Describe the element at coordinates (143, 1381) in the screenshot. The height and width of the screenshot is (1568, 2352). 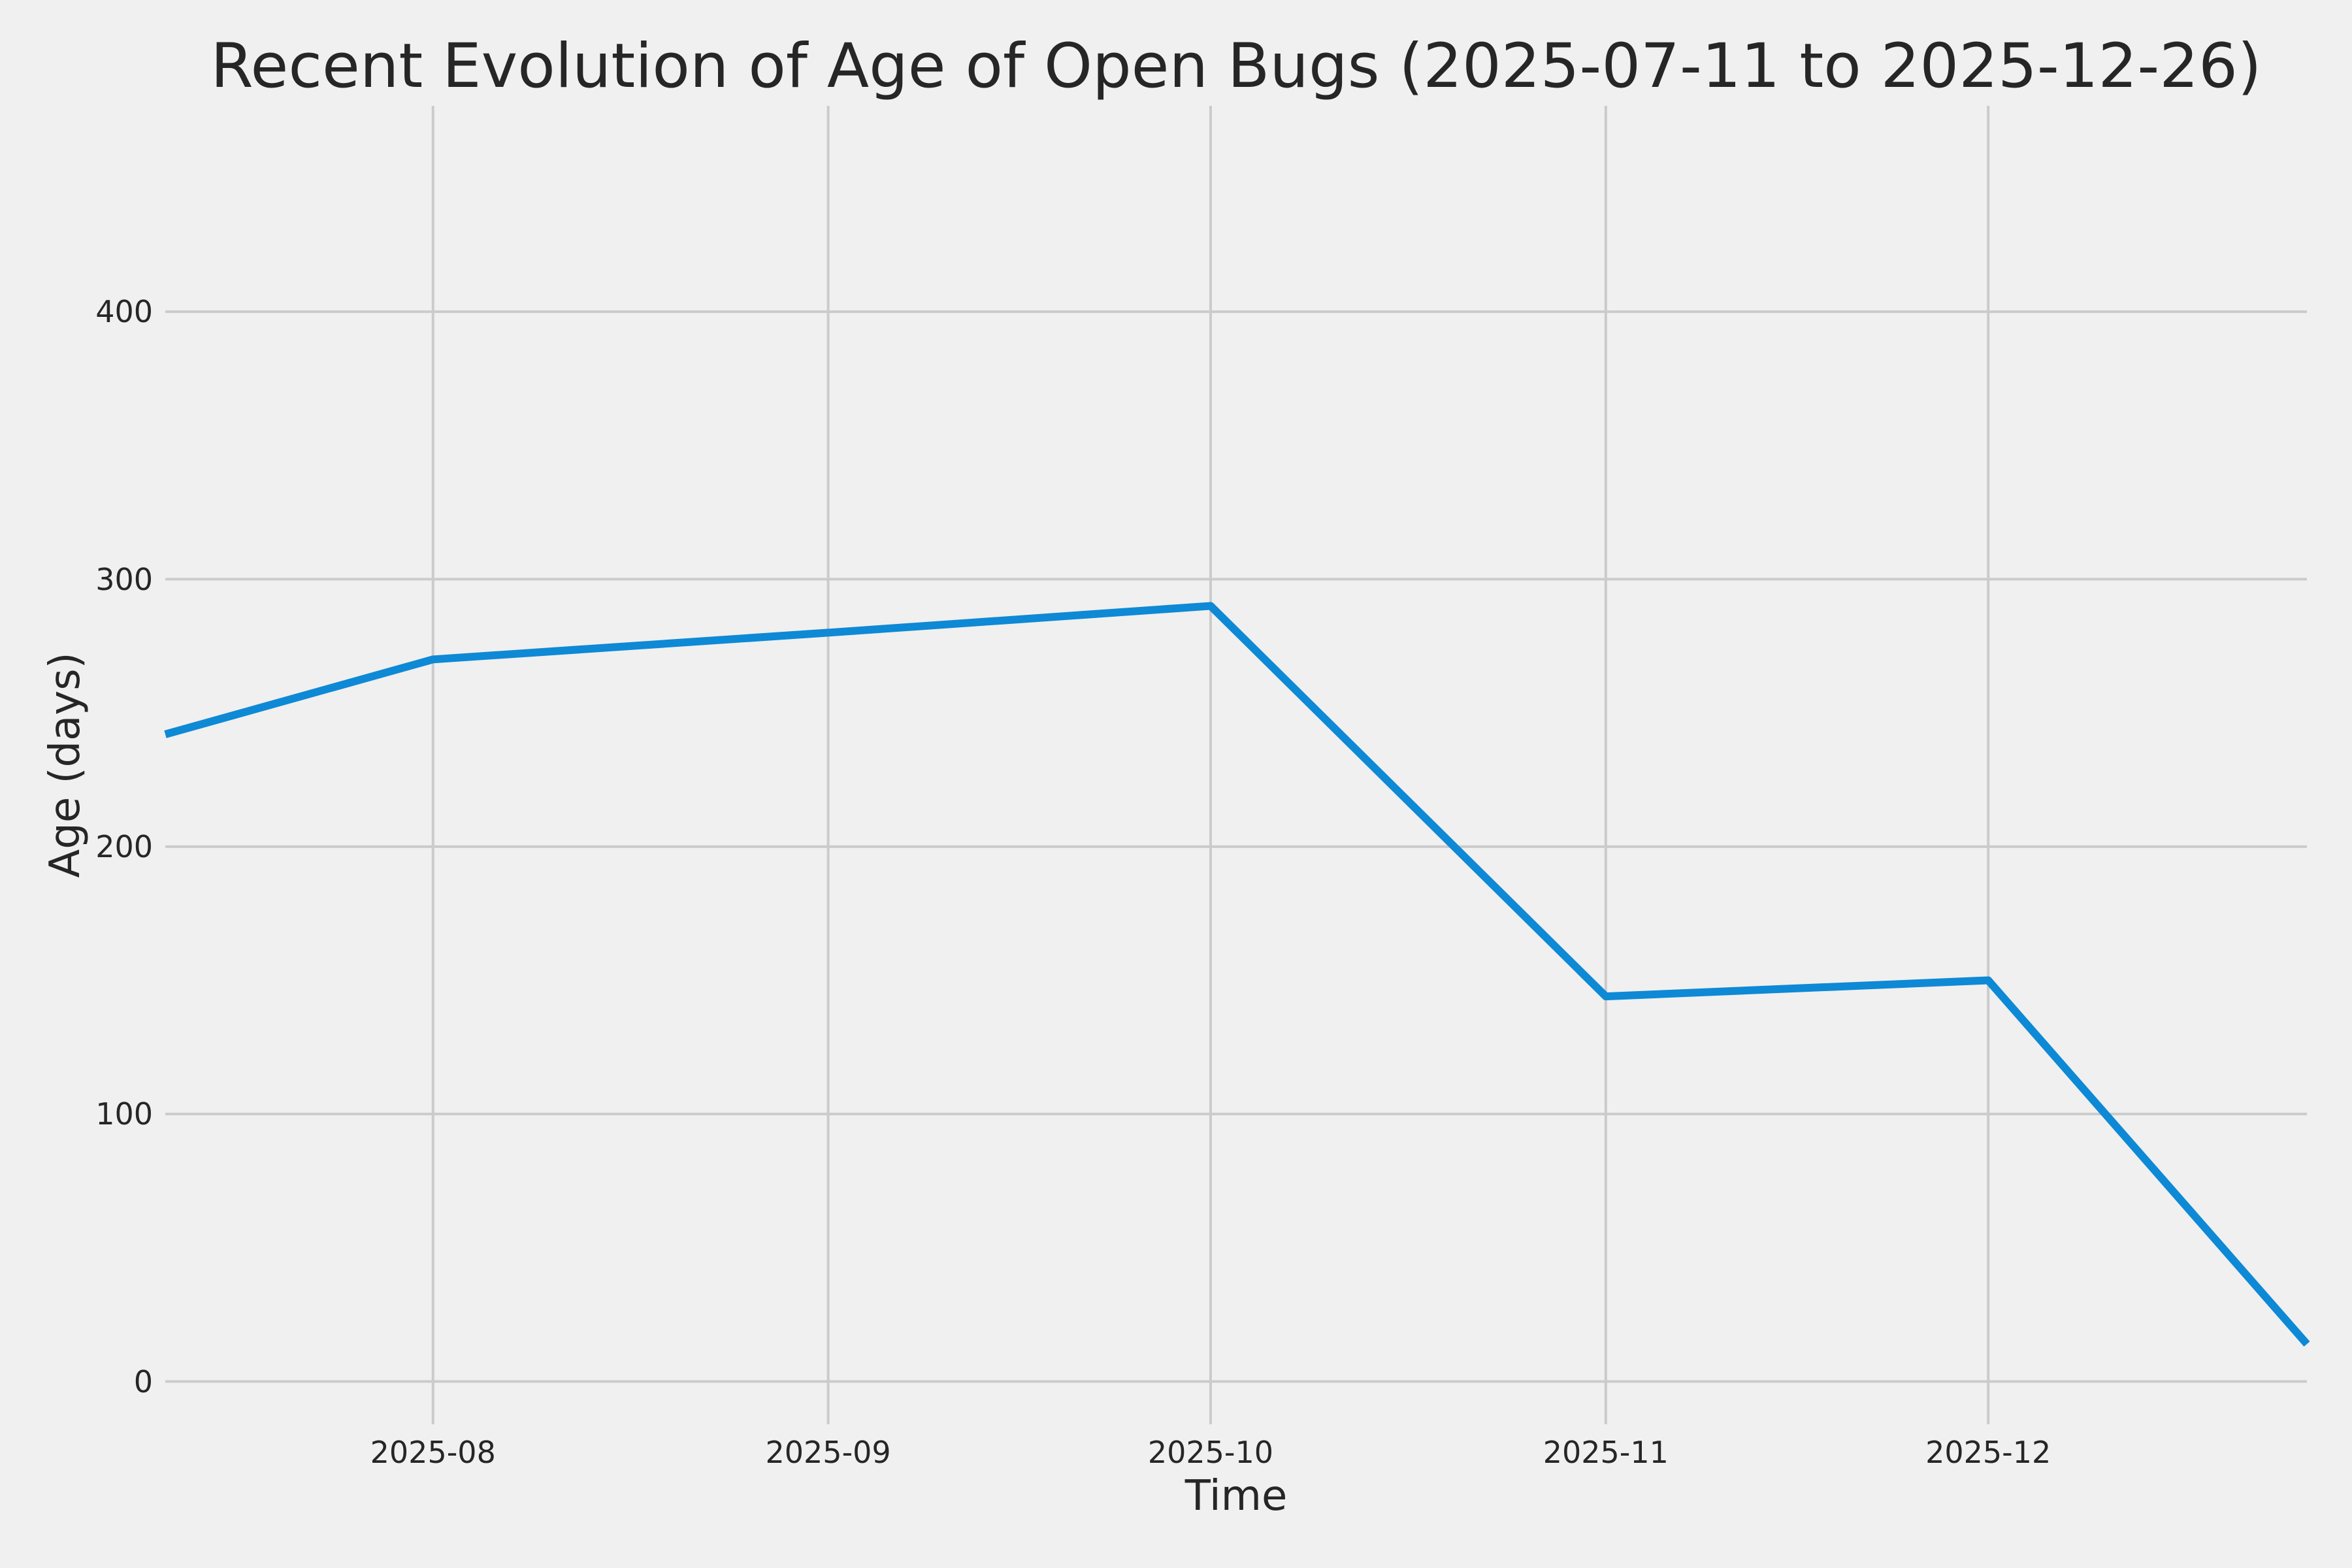
I see `y-tick-label: 0` at that location.